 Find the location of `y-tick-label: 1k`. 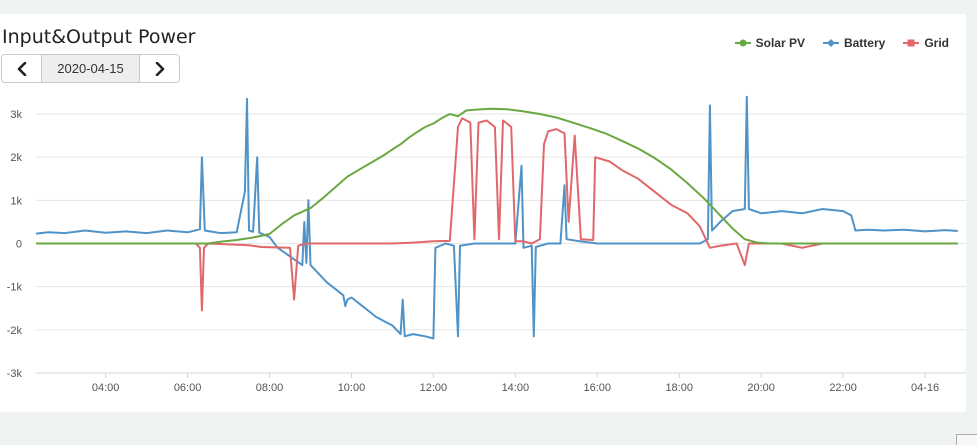

y-tick-label: 1k is located at coordinates (16, 201).